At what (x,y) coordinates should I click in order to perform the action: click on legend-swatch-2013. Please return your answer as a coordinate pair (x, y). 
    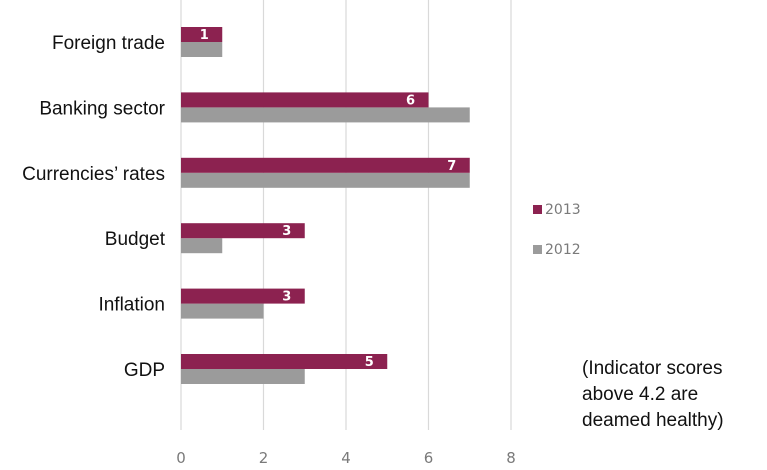
    Looking at the image, I should click on (537, 209).